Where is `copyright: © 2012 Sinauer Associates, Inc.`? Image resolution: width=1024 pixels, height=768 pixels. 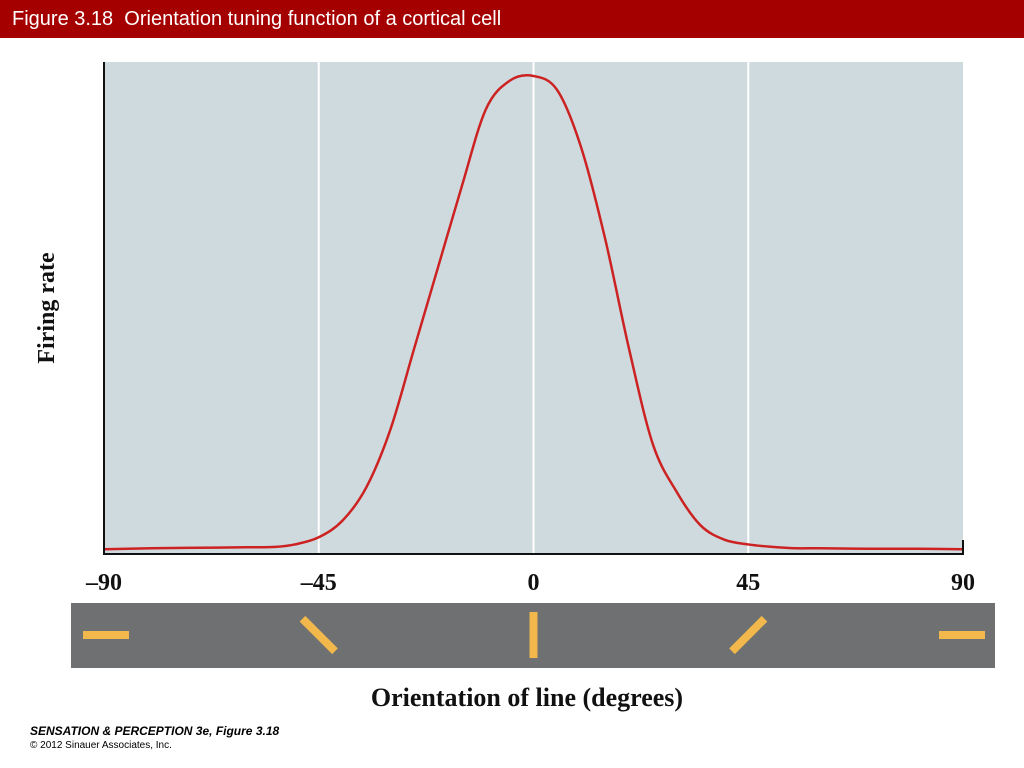 copyright: © 2012 Sinauer Associates, Inc. is located at coordinates (101, 745).